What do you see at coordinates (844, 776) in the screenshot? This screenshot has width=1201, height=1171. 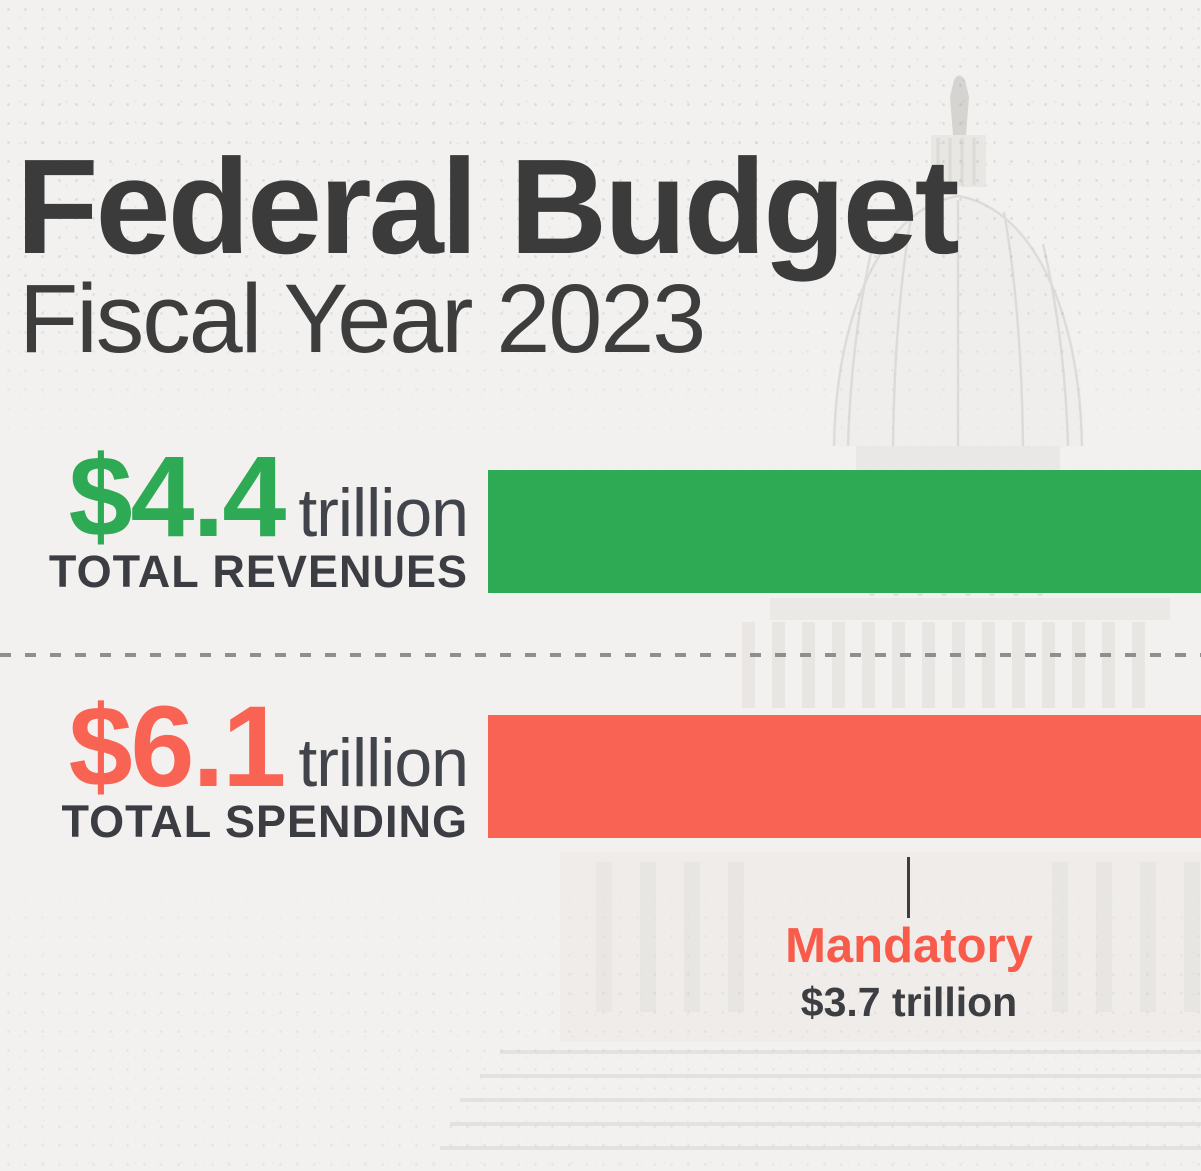 I see `spending-bar` at bounding box center [844, 776].